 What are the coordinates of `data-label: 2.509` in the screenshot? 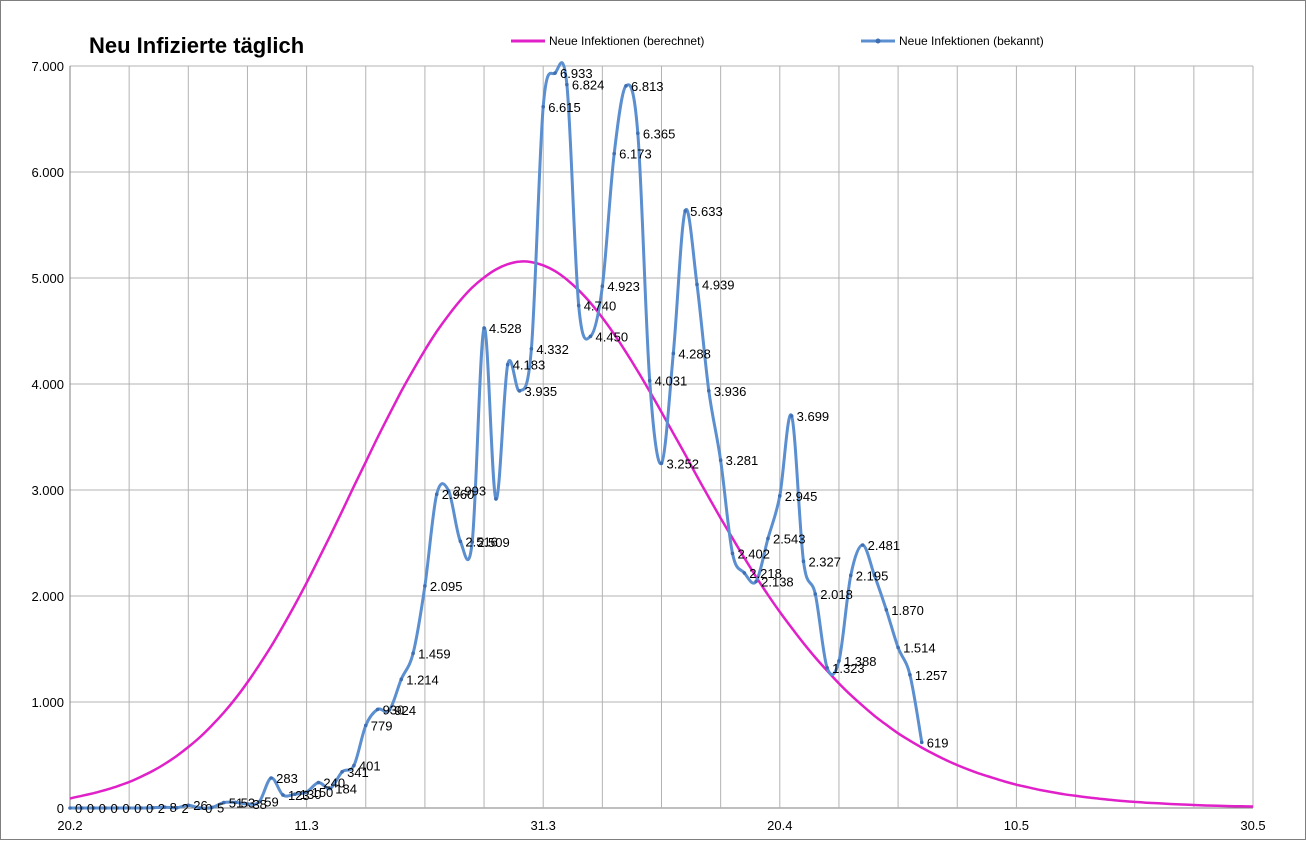 It's located at (493, 542).